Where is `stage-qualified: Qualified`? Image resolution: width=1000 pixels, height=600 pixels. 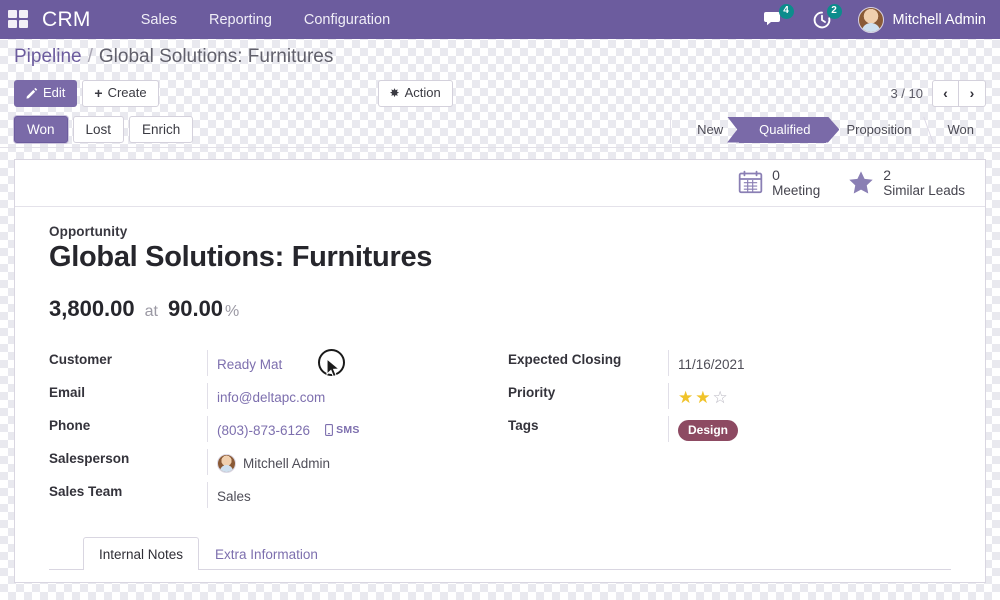
stage-qualified: Qualified is located at coordinates (783, 129).